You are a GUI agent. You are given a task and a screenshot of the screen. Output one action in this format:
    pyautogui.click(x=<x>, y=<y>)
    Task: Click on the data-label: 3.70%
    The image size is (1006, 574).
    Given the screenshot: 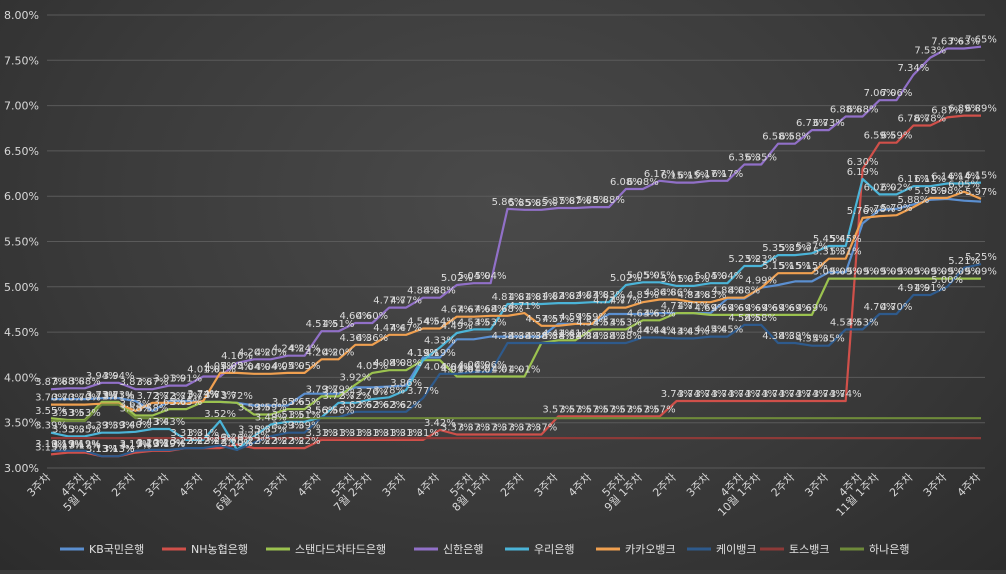 What is the action you would take?
    pyautogui.click(x=85, y=398)
    